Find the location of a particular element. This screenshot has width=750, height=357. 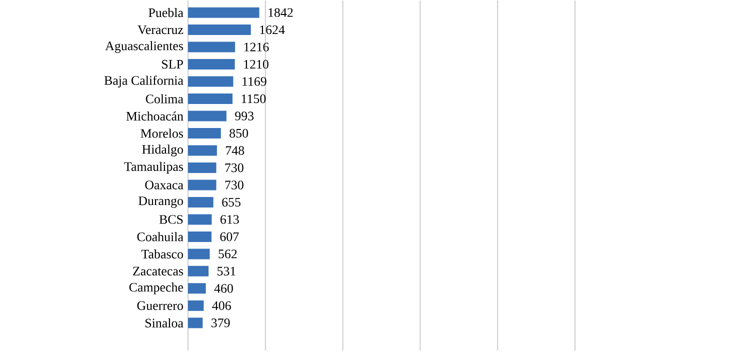

data-label: 993 is located at coordinates (244, 116).